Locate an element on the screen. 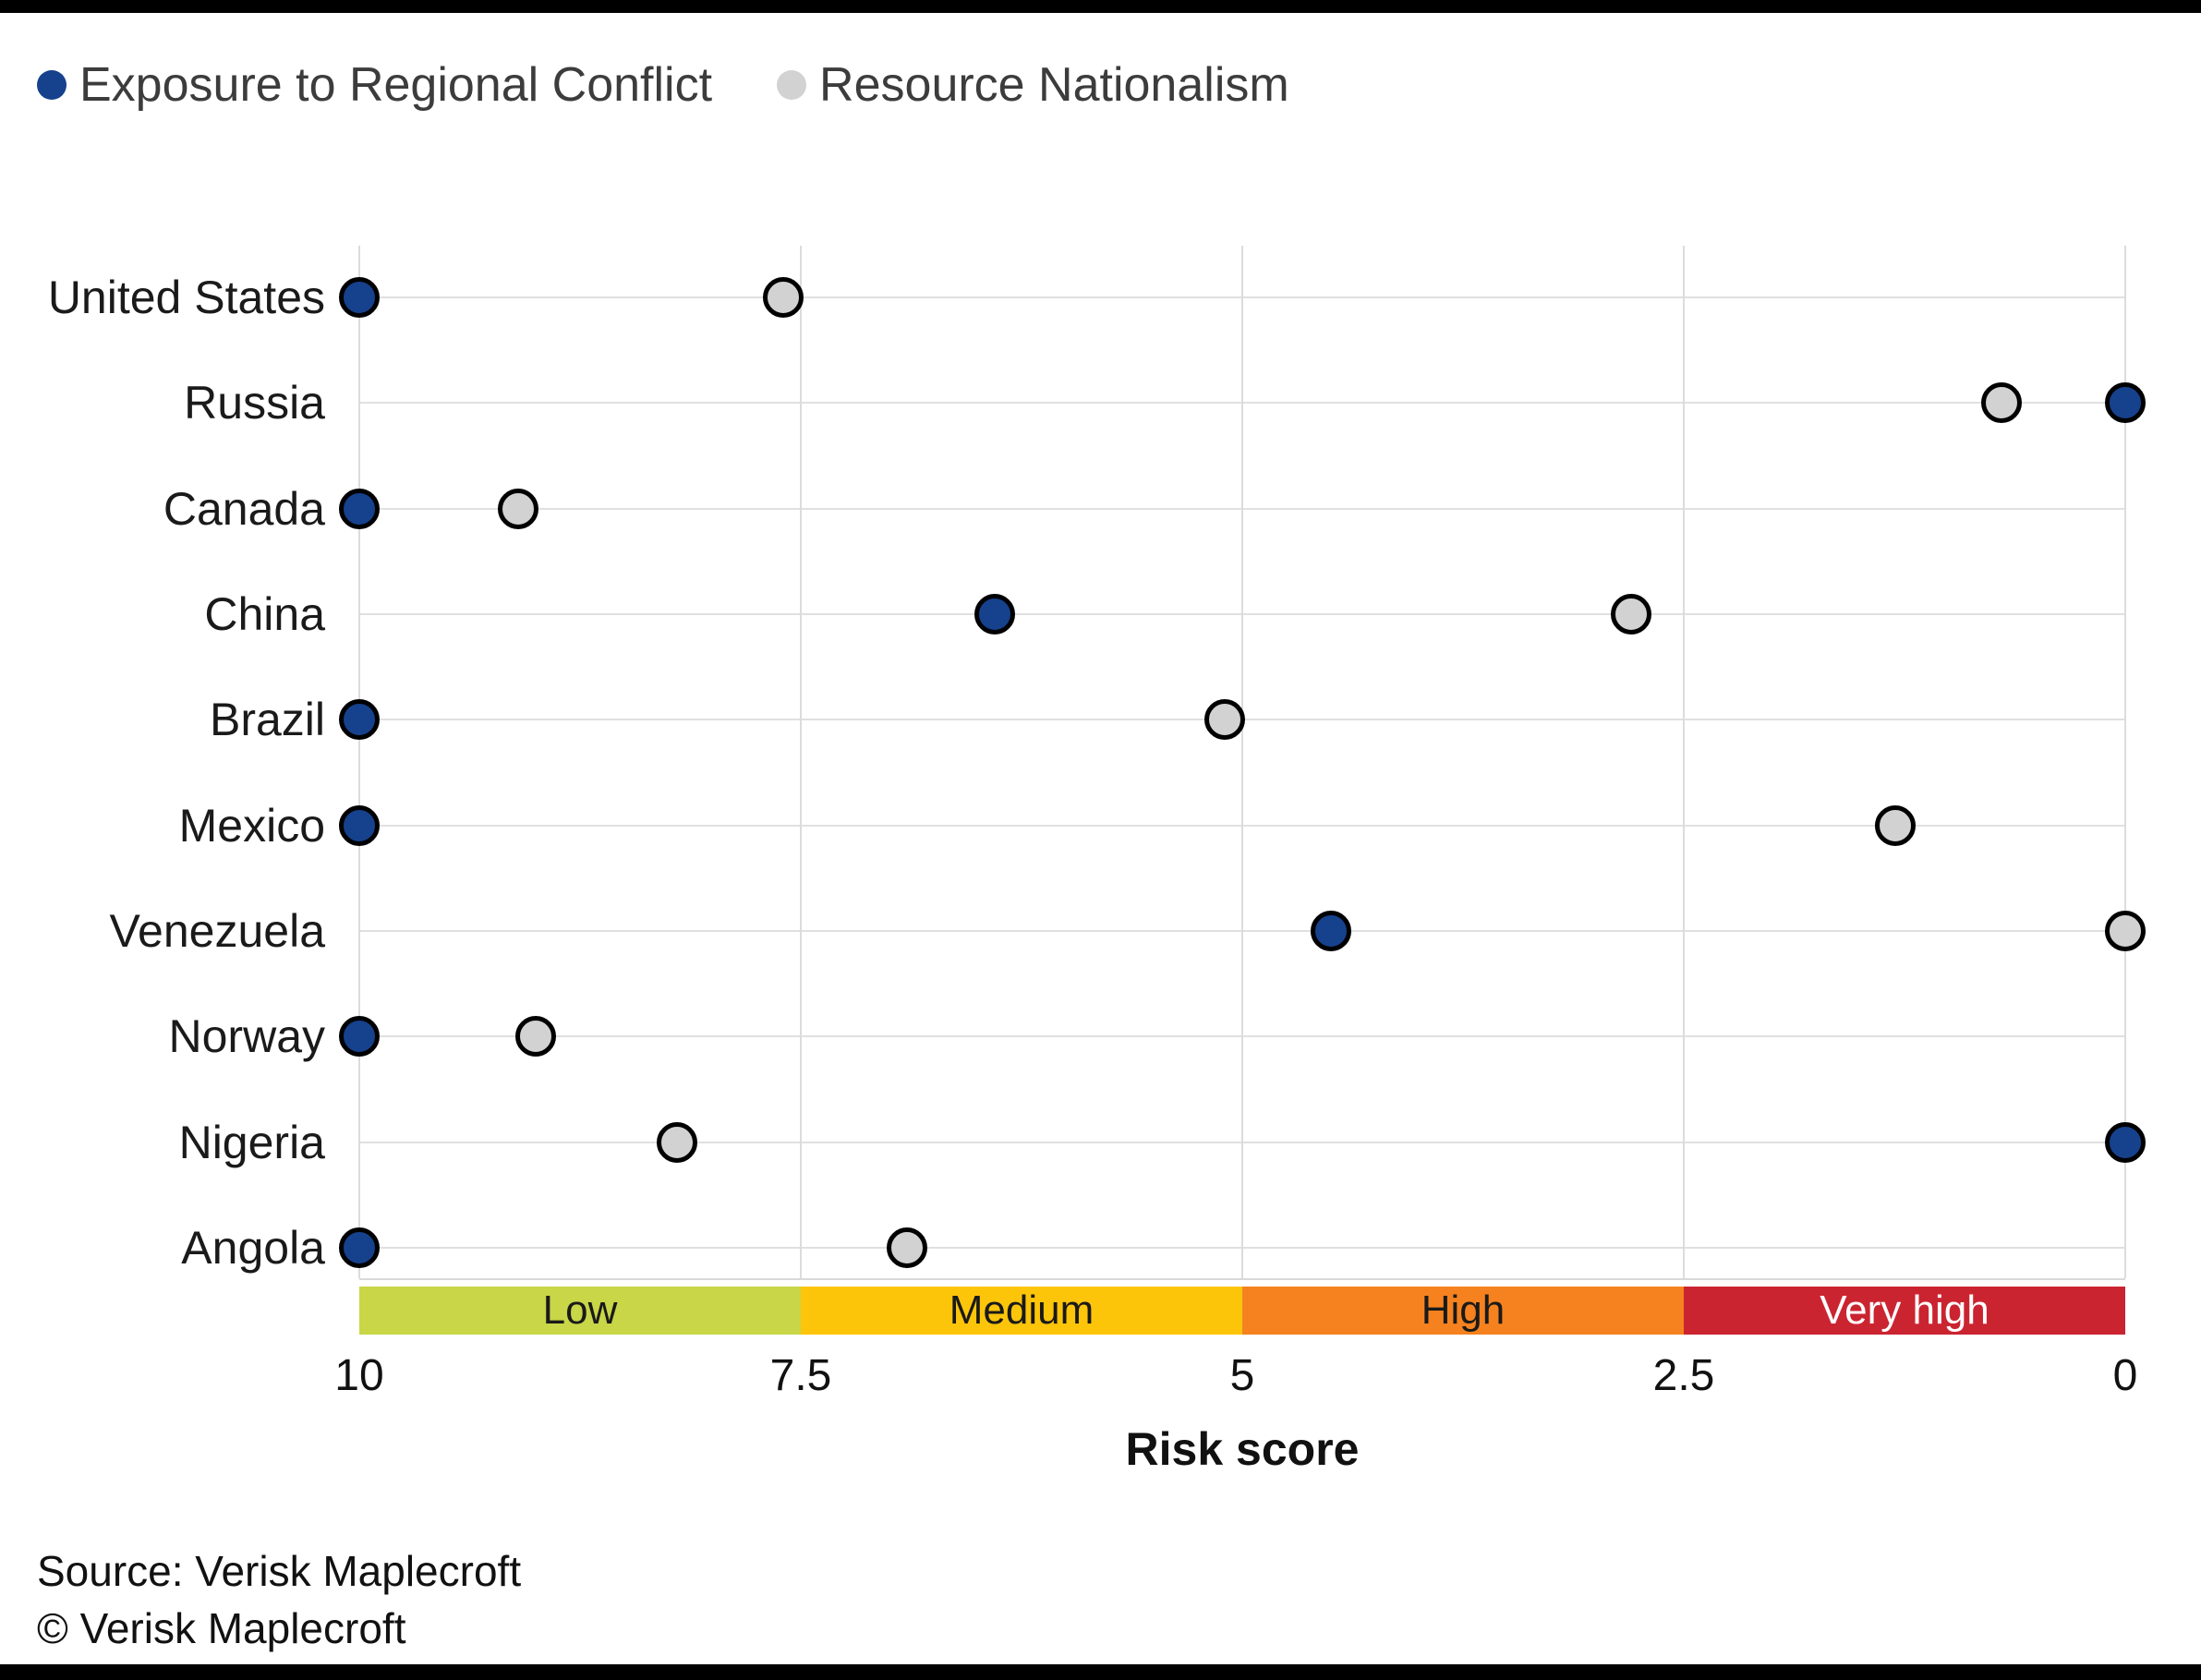  dot-resource-nationalism-china is located at coordinates (1630, 614).